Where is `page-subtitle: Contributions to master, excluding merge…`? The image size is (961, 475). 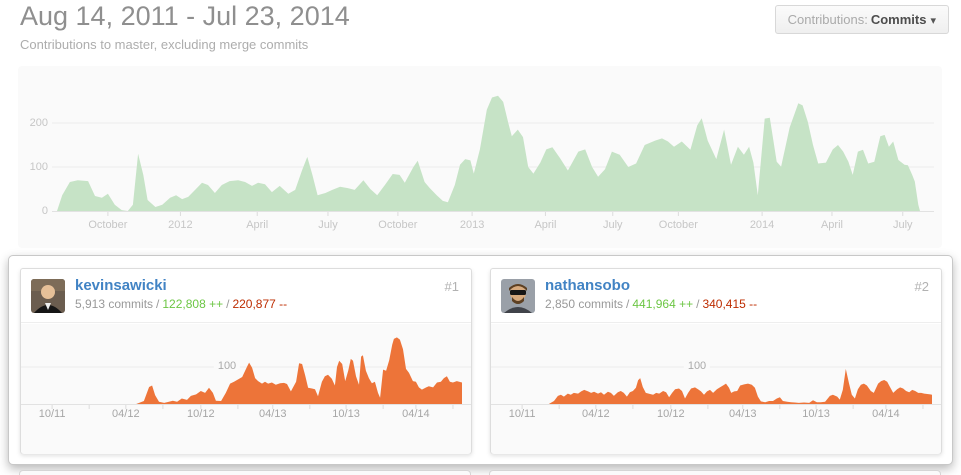
page-subtitle: Contributions to master, excluding merge… is located at coordinates (164, 44).